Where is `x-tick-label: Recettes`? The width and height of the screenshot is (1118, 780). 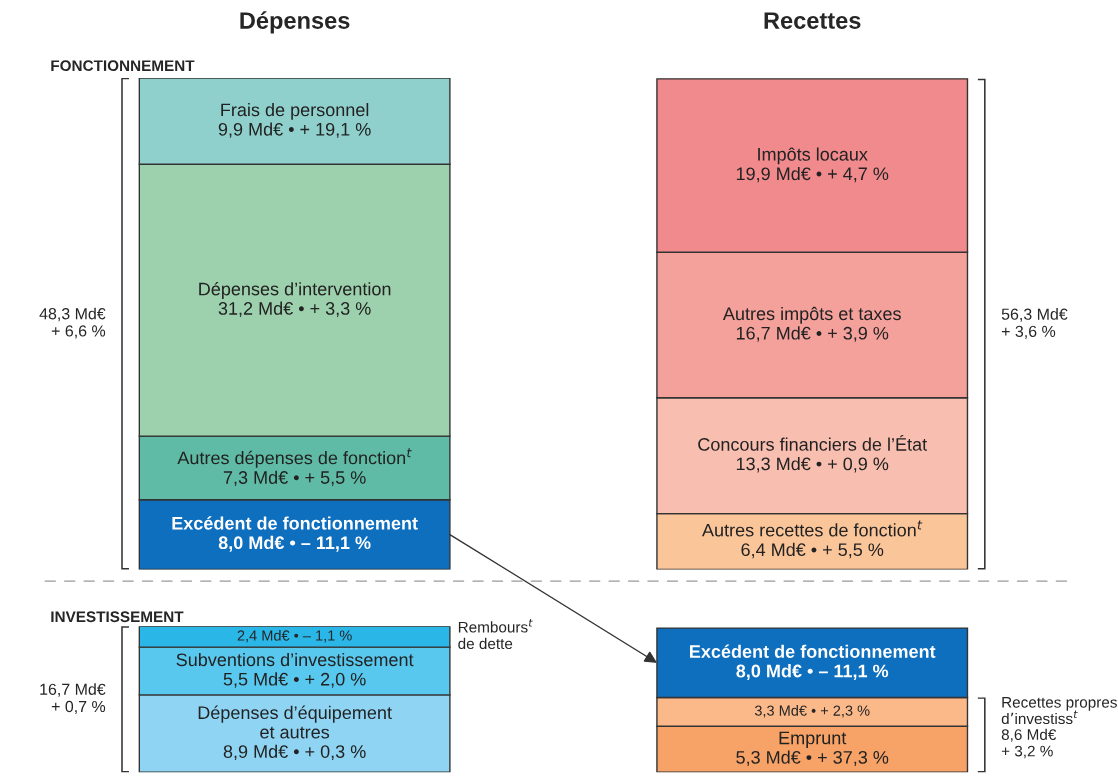
x-tick-label: Recettes is located at coordinates (812, 20).